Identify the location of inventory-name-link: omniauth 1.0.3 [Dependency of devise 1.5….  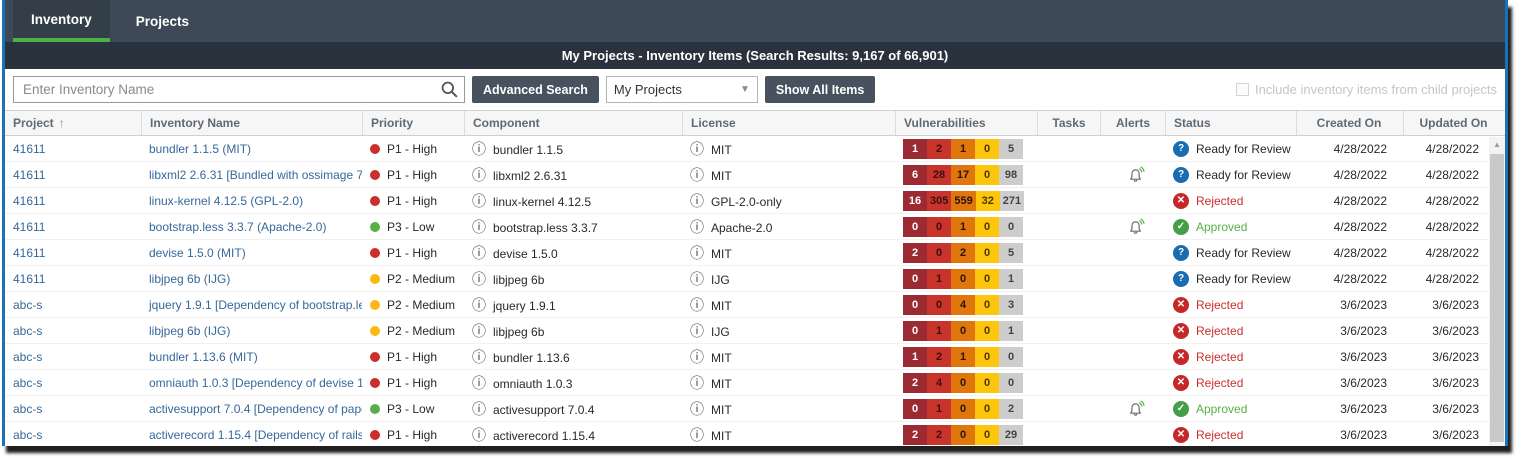
(255, 382).